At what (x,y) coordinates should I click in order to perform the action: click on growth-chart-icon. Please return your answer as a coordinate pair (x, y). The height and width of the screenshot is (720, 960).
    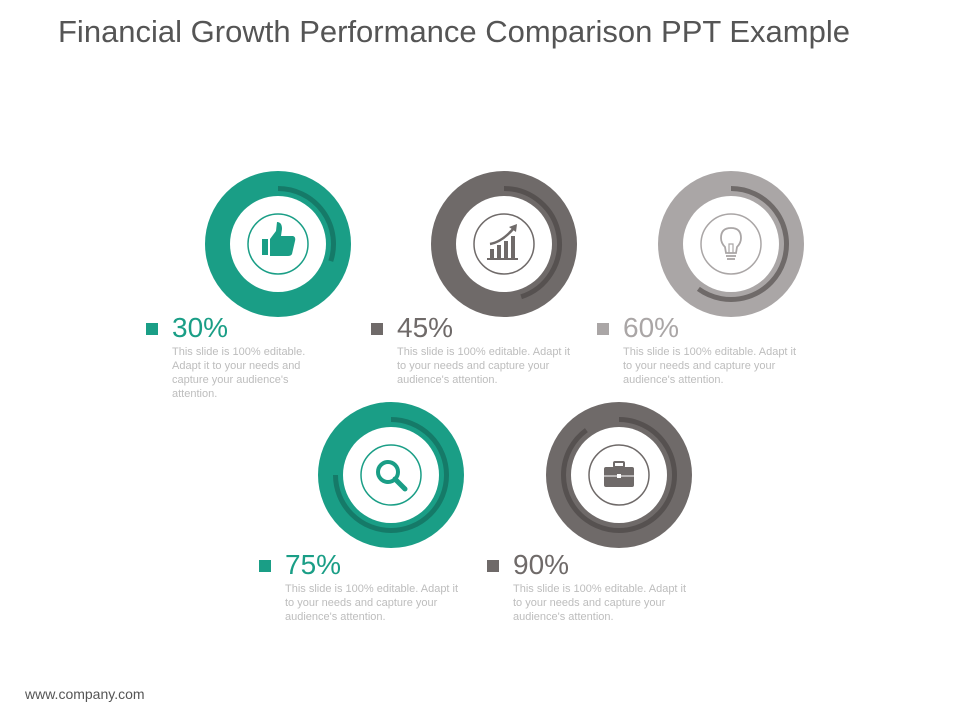
    Looking at the image, I should click on (504, 244).